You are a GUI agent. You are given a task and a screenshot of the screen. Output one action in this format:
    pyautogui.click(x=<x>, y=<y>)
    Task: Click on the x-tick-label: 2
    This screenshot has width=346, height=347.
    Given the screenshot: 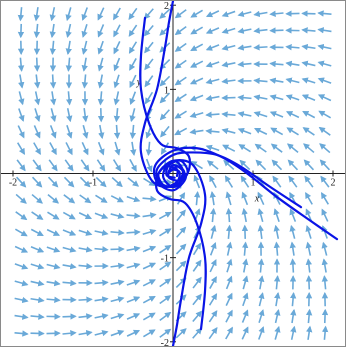 What is the action you would take?
    pyautogui.click(x=333, y=183)
    